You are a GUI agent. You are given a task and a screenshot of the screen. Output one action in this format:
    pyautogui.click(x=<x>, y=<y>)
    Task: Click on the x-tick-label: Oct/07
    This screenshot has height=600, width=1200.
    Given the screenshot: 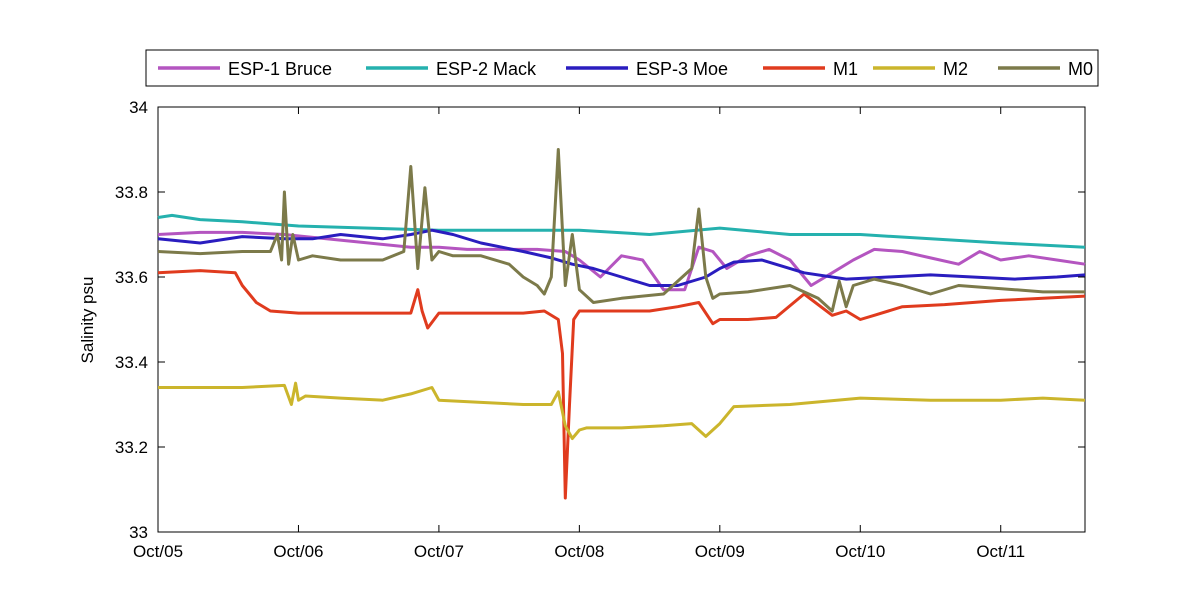 What is the action you would take?
    pyautogui.click(x=439, y=551)
    